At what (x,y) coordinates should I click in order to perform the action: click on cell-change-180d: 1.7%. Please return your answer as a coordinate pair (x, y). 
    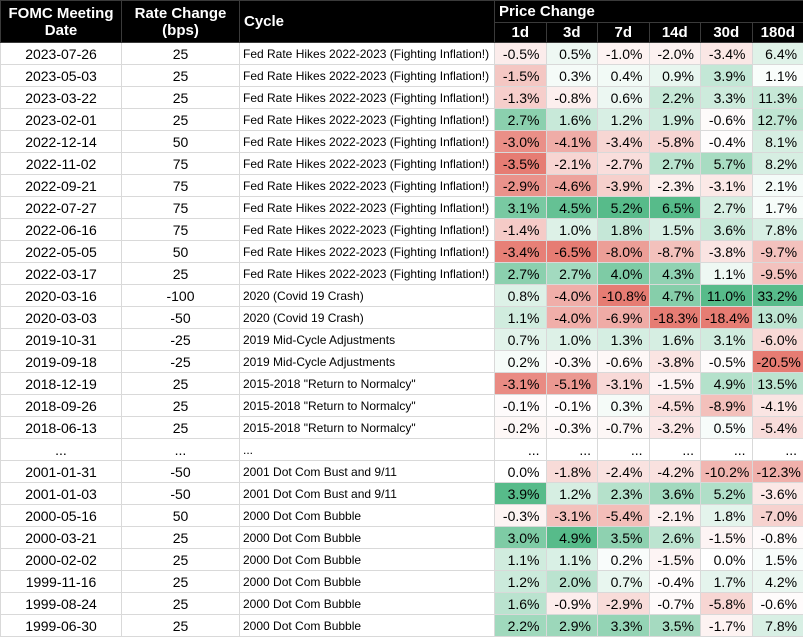
    Looking at the image, I should click on (777, 207).